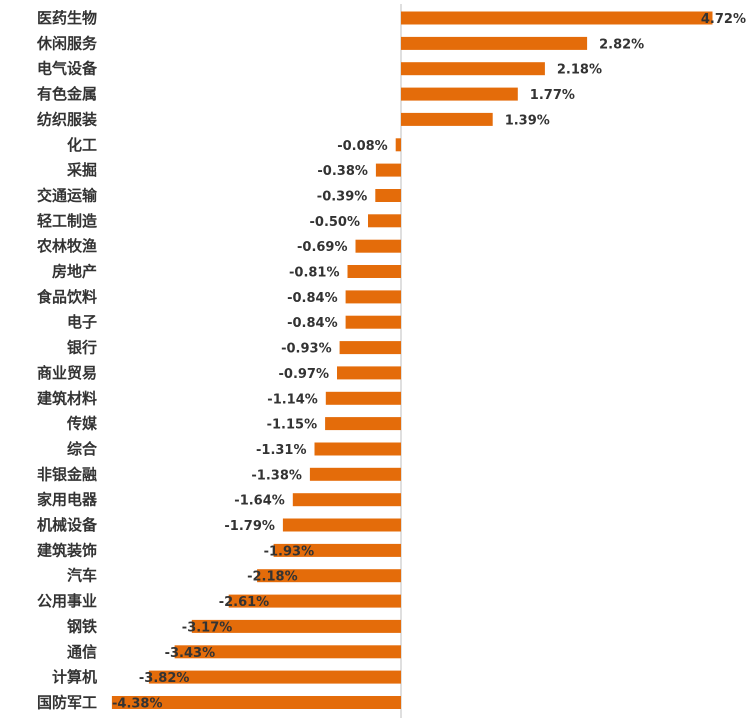 The width and height of the screenshot is (753, 725). I want to click on category-label: 家用电器, so click(67, 500).